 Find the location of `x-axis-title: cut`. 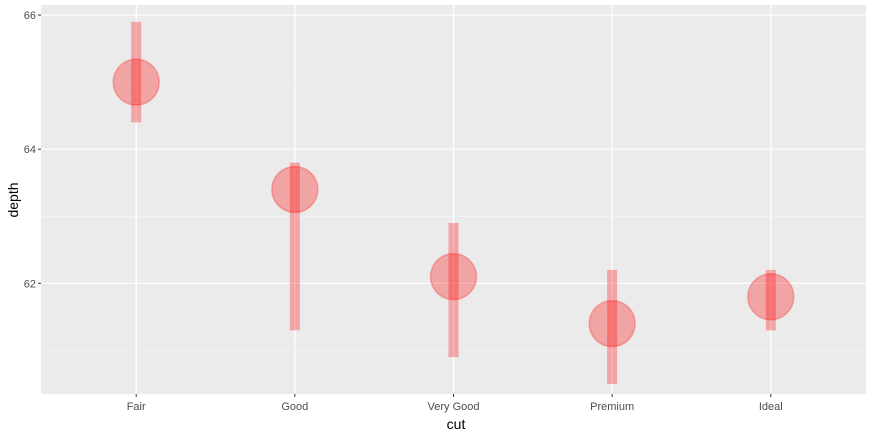

x-axis-title: cut is located at coordinates (456, 424).